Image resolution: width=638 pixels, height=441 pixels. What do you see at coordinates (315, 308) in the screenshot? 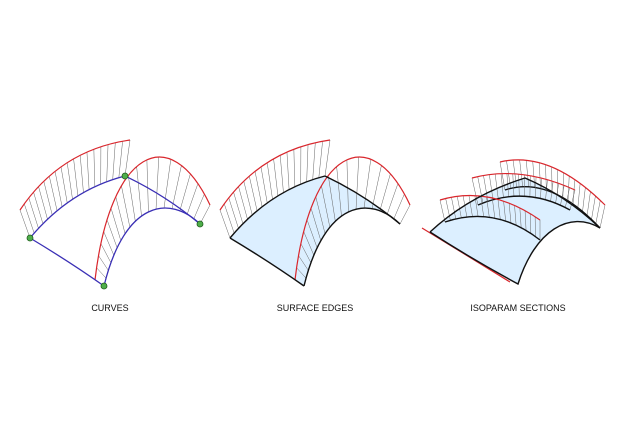
I see `panel-label: SURFACE EDGES` at bounding box center [315, 308].